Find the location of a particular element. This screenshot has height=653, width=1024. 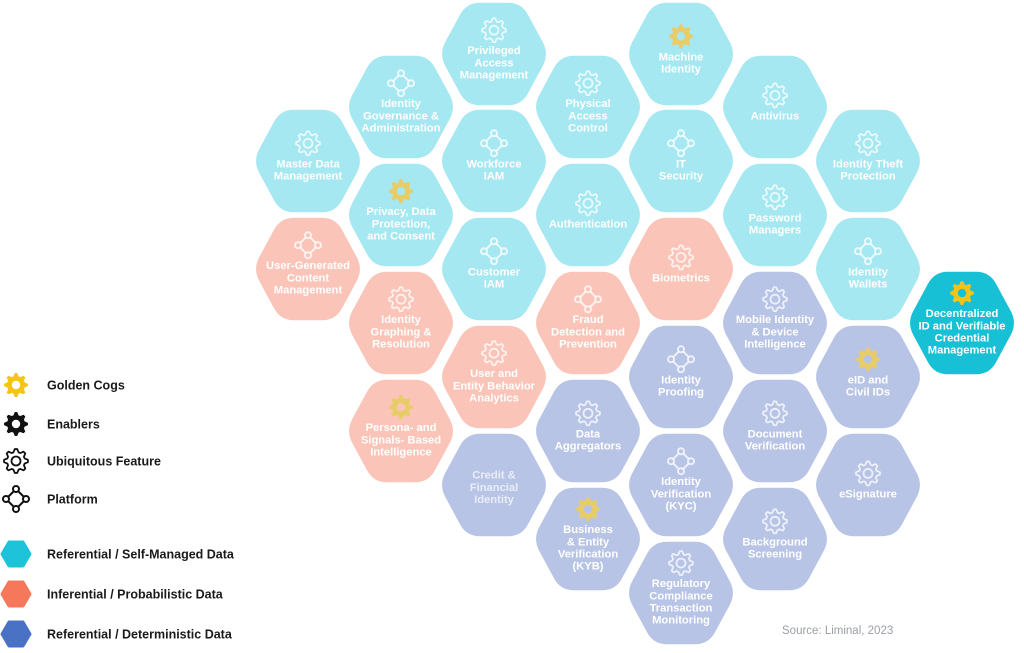

hex-label: Identity Theft Protection is located at coordinates (868, 170).